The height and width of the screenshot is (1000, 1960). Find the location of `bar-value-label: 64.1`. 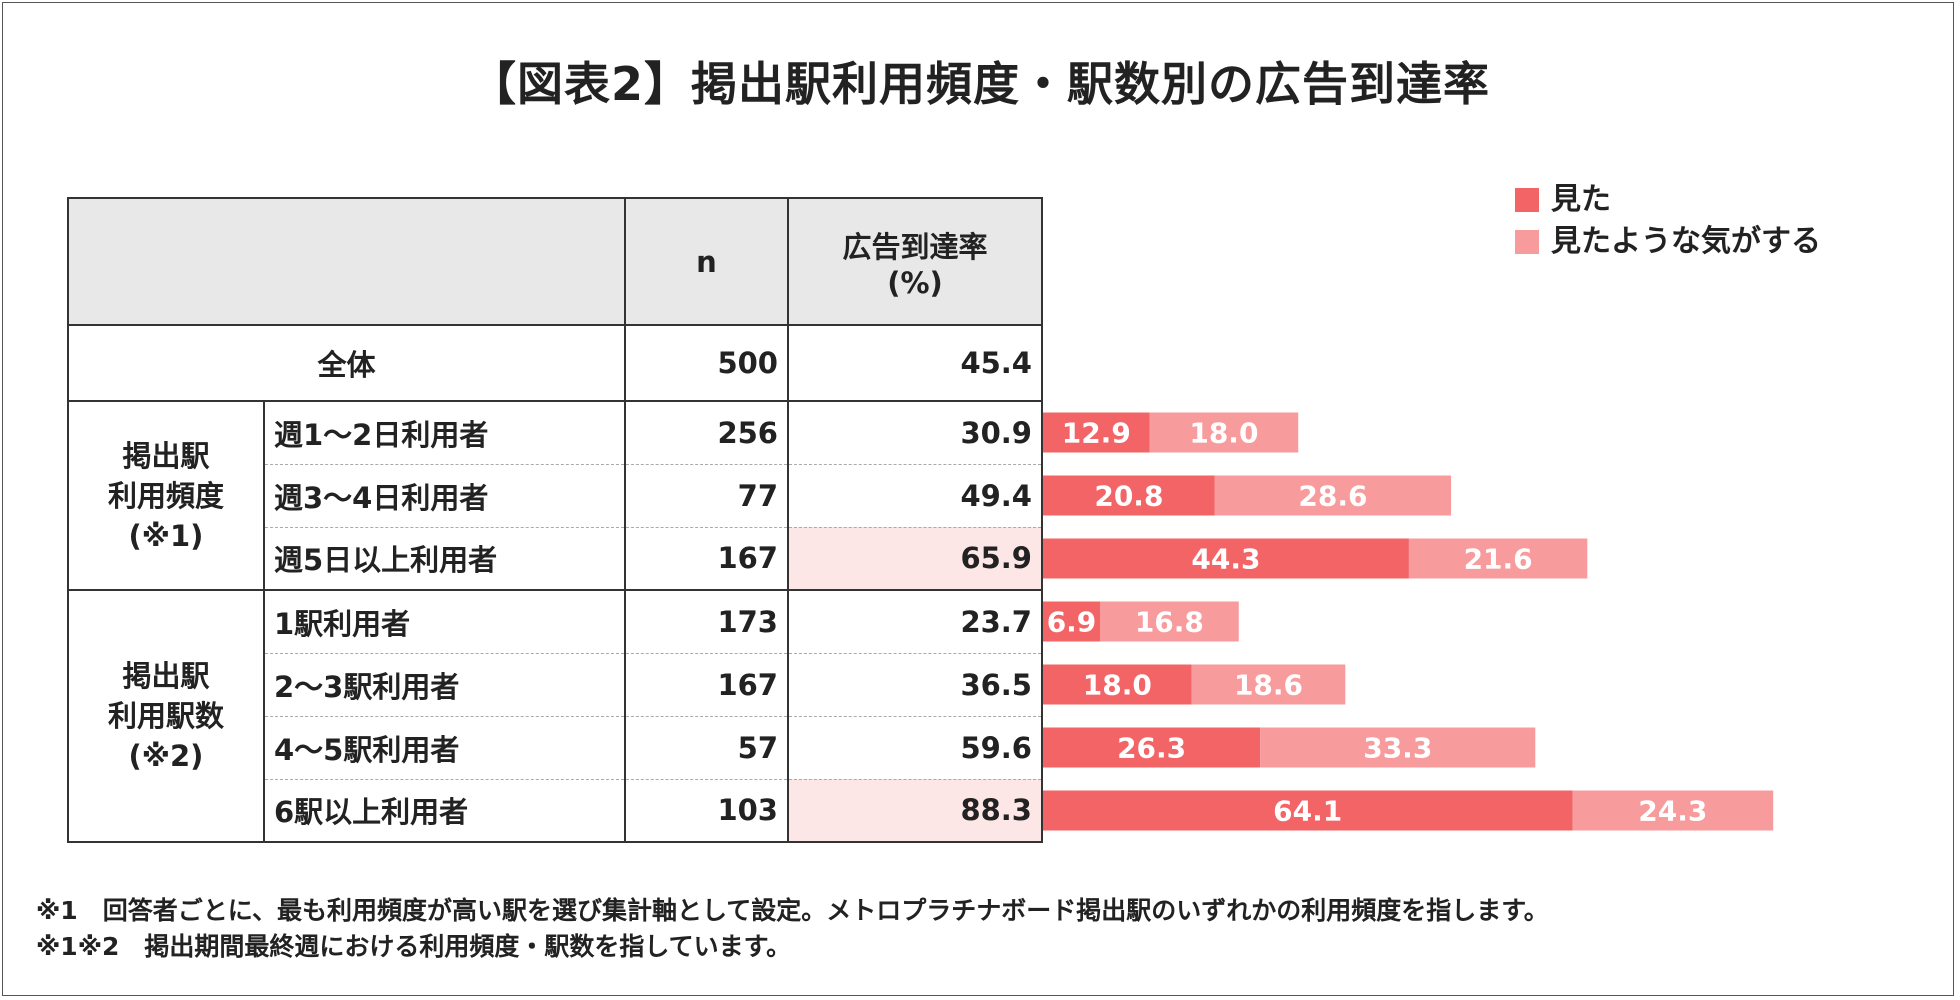

bar-value-label: 64.1 is located at coordinates (1307, 811).